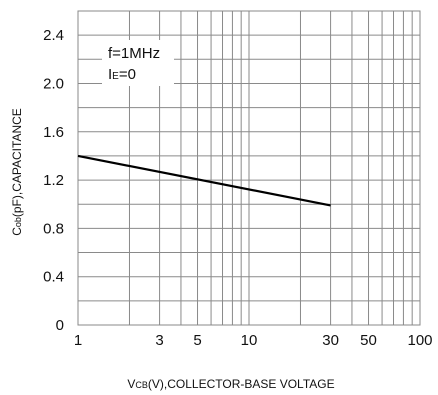  I want to click on annotation-frequency: f=1MHz, so click(134, 53).